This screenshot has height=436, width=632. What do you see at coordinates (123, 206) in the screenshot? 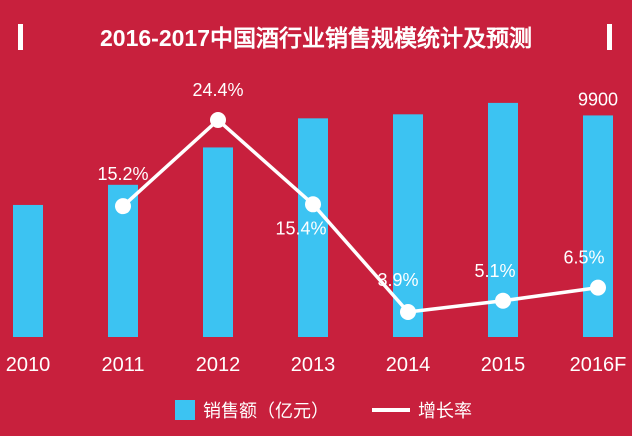
I see `line-point-2011` at bounding box center [123, 206].